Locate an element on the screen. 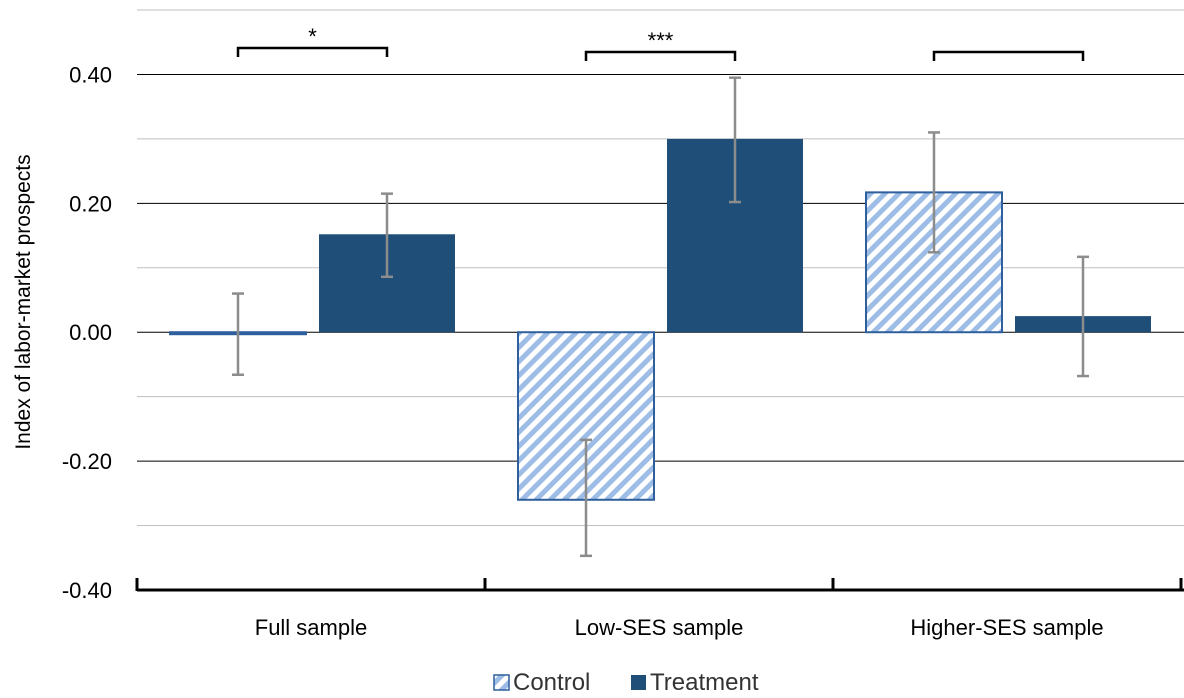  bar-control is located at coordinates (934, 262).